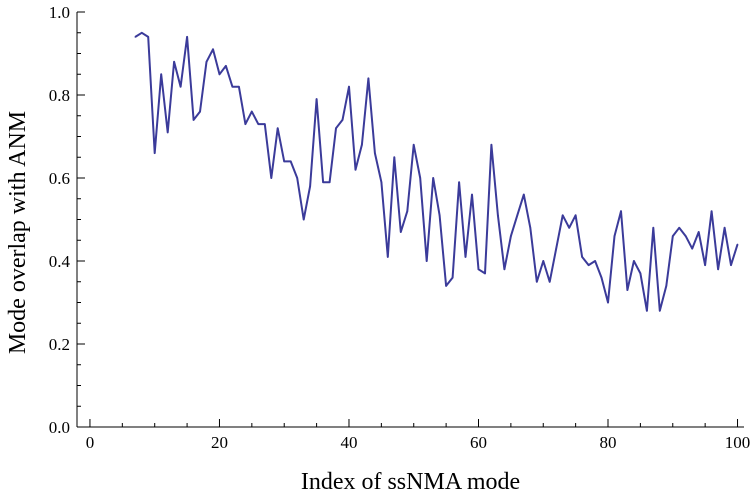 The height and width of the screenshot is (504, 750). Describe the element at coordinates (348, 442) in the screenshot. I see `x-tick-label: 40` at that location.